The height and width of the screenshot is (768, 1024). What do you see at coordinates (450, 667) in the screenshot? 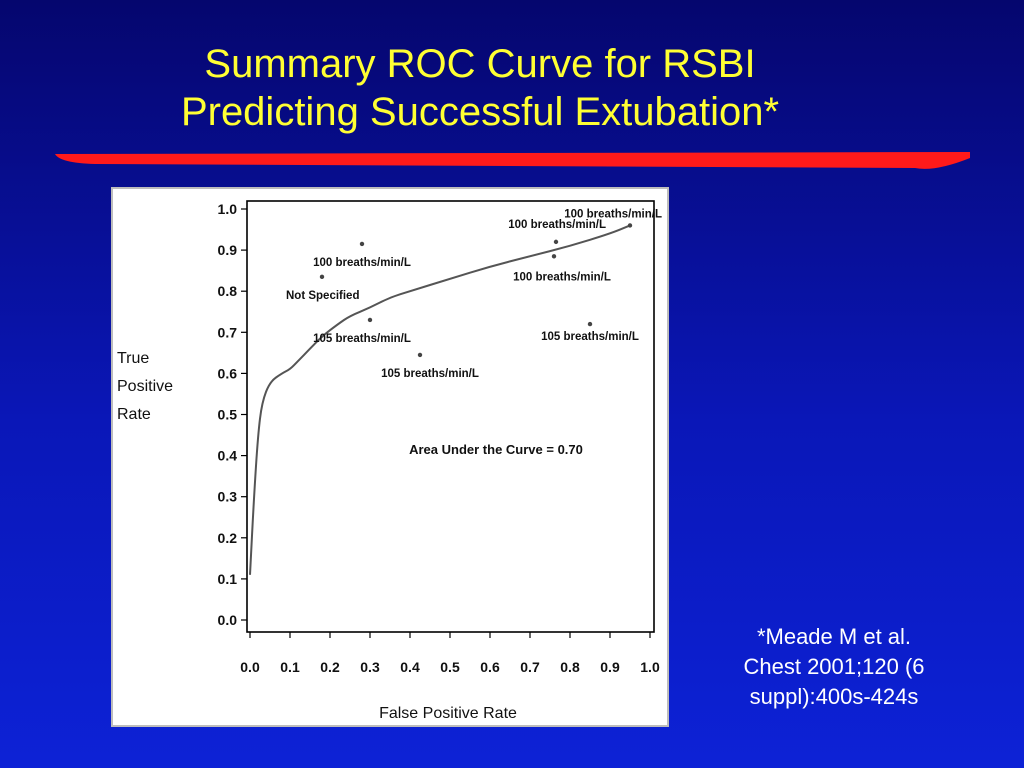
I see `x-tick-label: 0.5` at bounding box center [450, 667].